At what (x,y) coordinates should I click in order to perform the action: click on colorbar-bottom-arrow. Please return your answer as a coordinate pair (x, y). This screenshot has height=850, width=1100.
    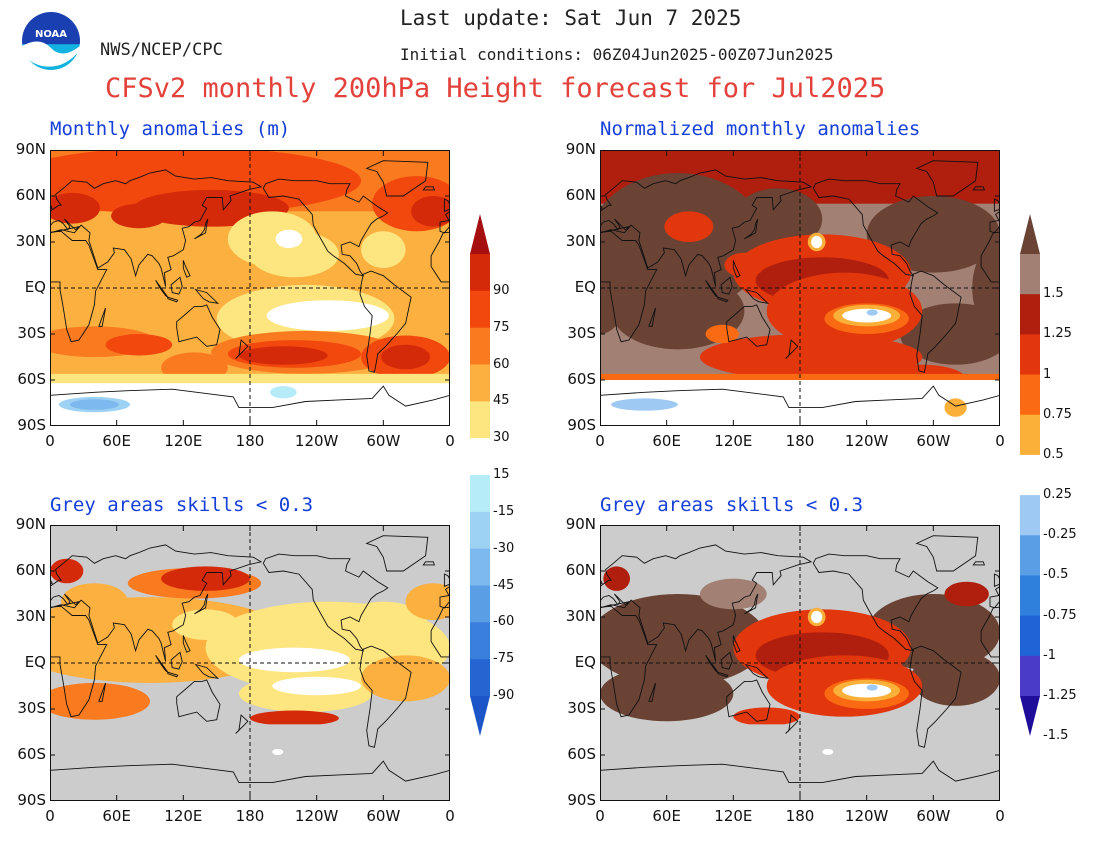
    Looking at the image, I should click on (1030, 716).